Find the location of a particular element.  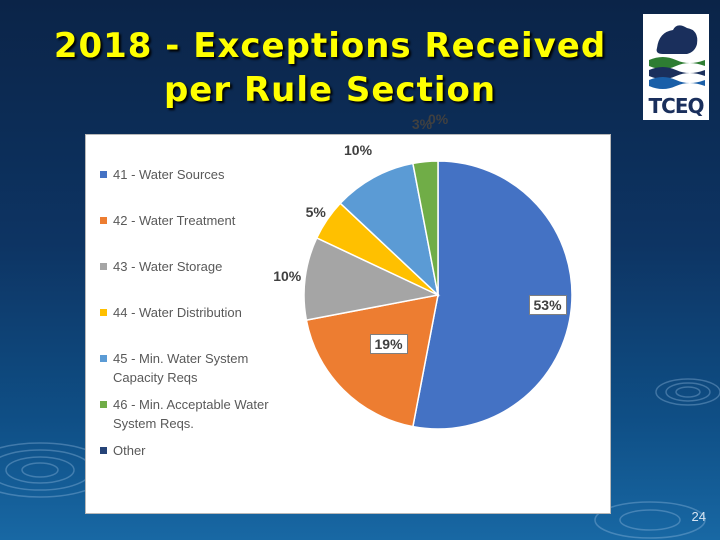

tceq-logo: TCEQ is located at coordinates (676, 67).